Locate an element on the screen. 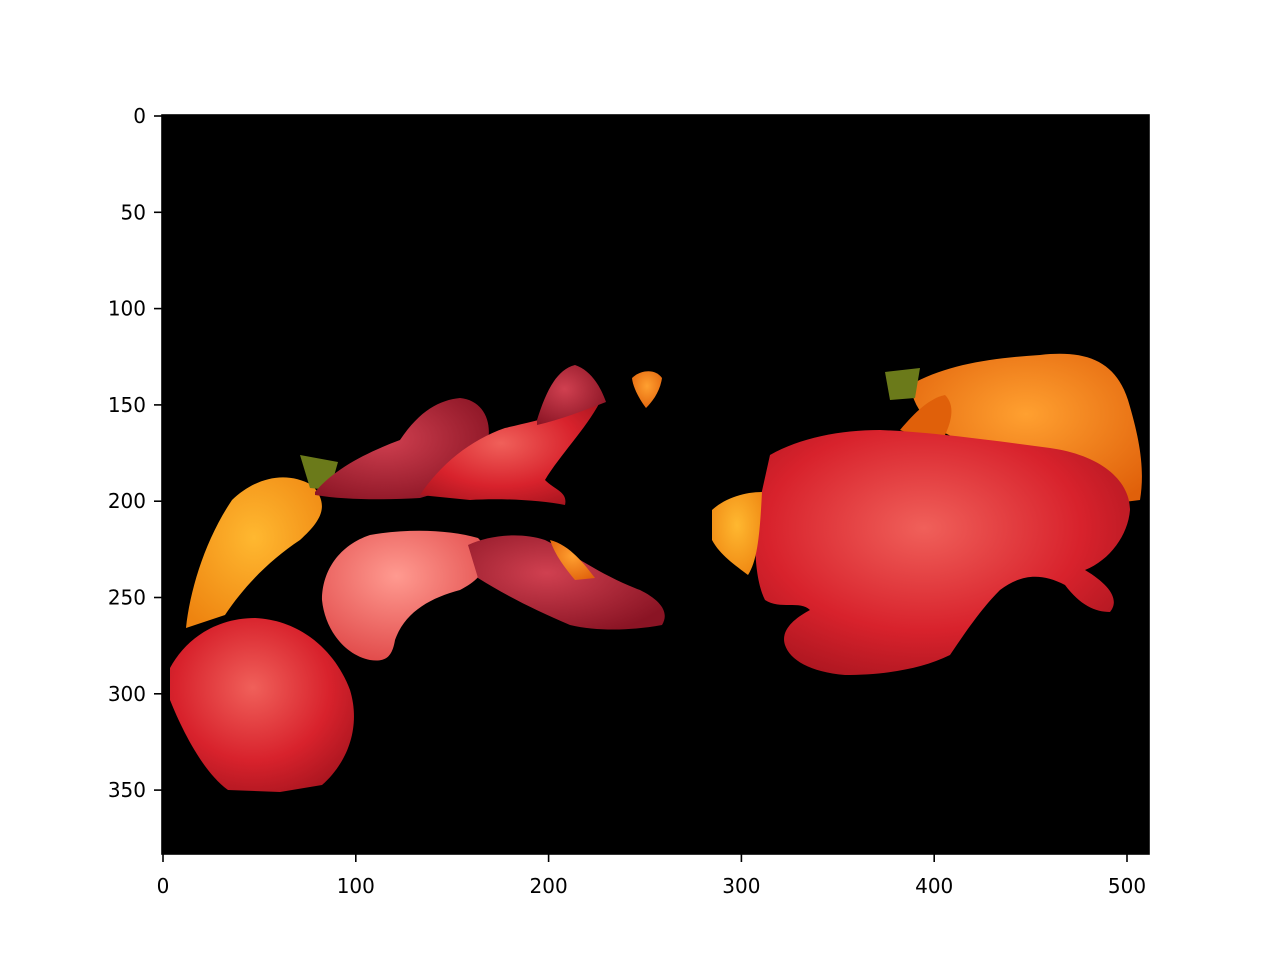 Image resolution: width=1280 pixels, height=960 pixels. y-tick-label: 100 is located at coordinates (127, 309).